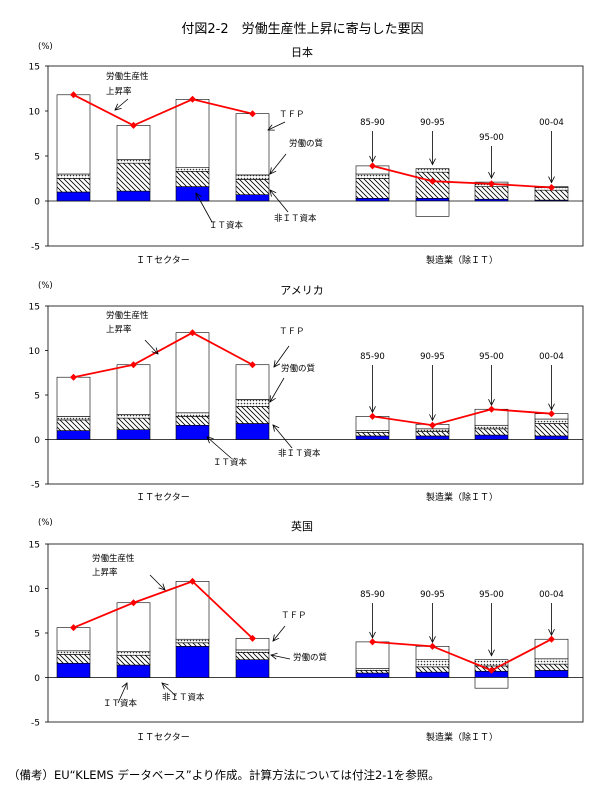  Describe the element at coordinates (302, 52) in the screenshot. I see `chart-title: 日本` at that location.